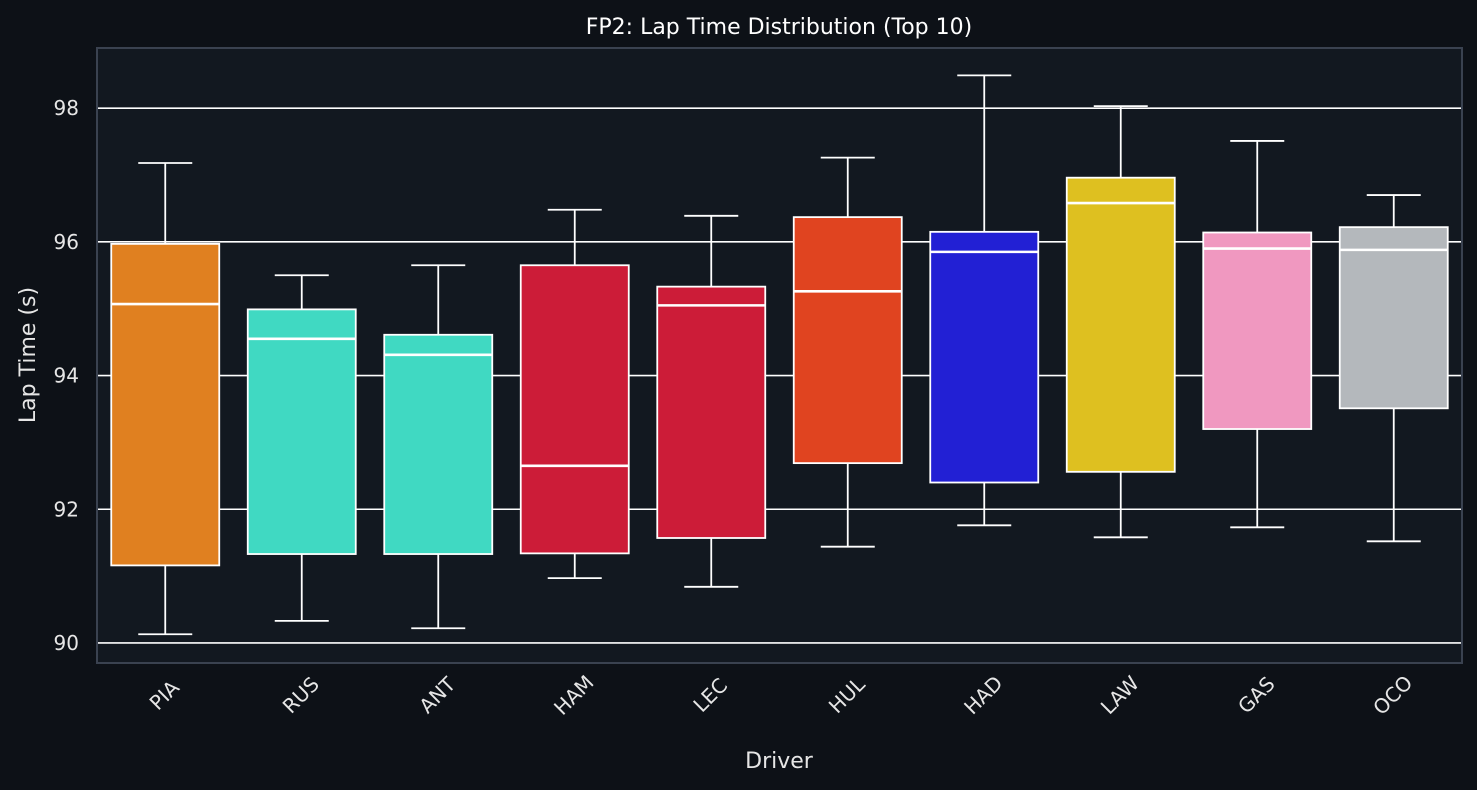  Describe the element at coordinates (710, 695) in the screenshot. I see `x-tick-label: LEC` at that location.